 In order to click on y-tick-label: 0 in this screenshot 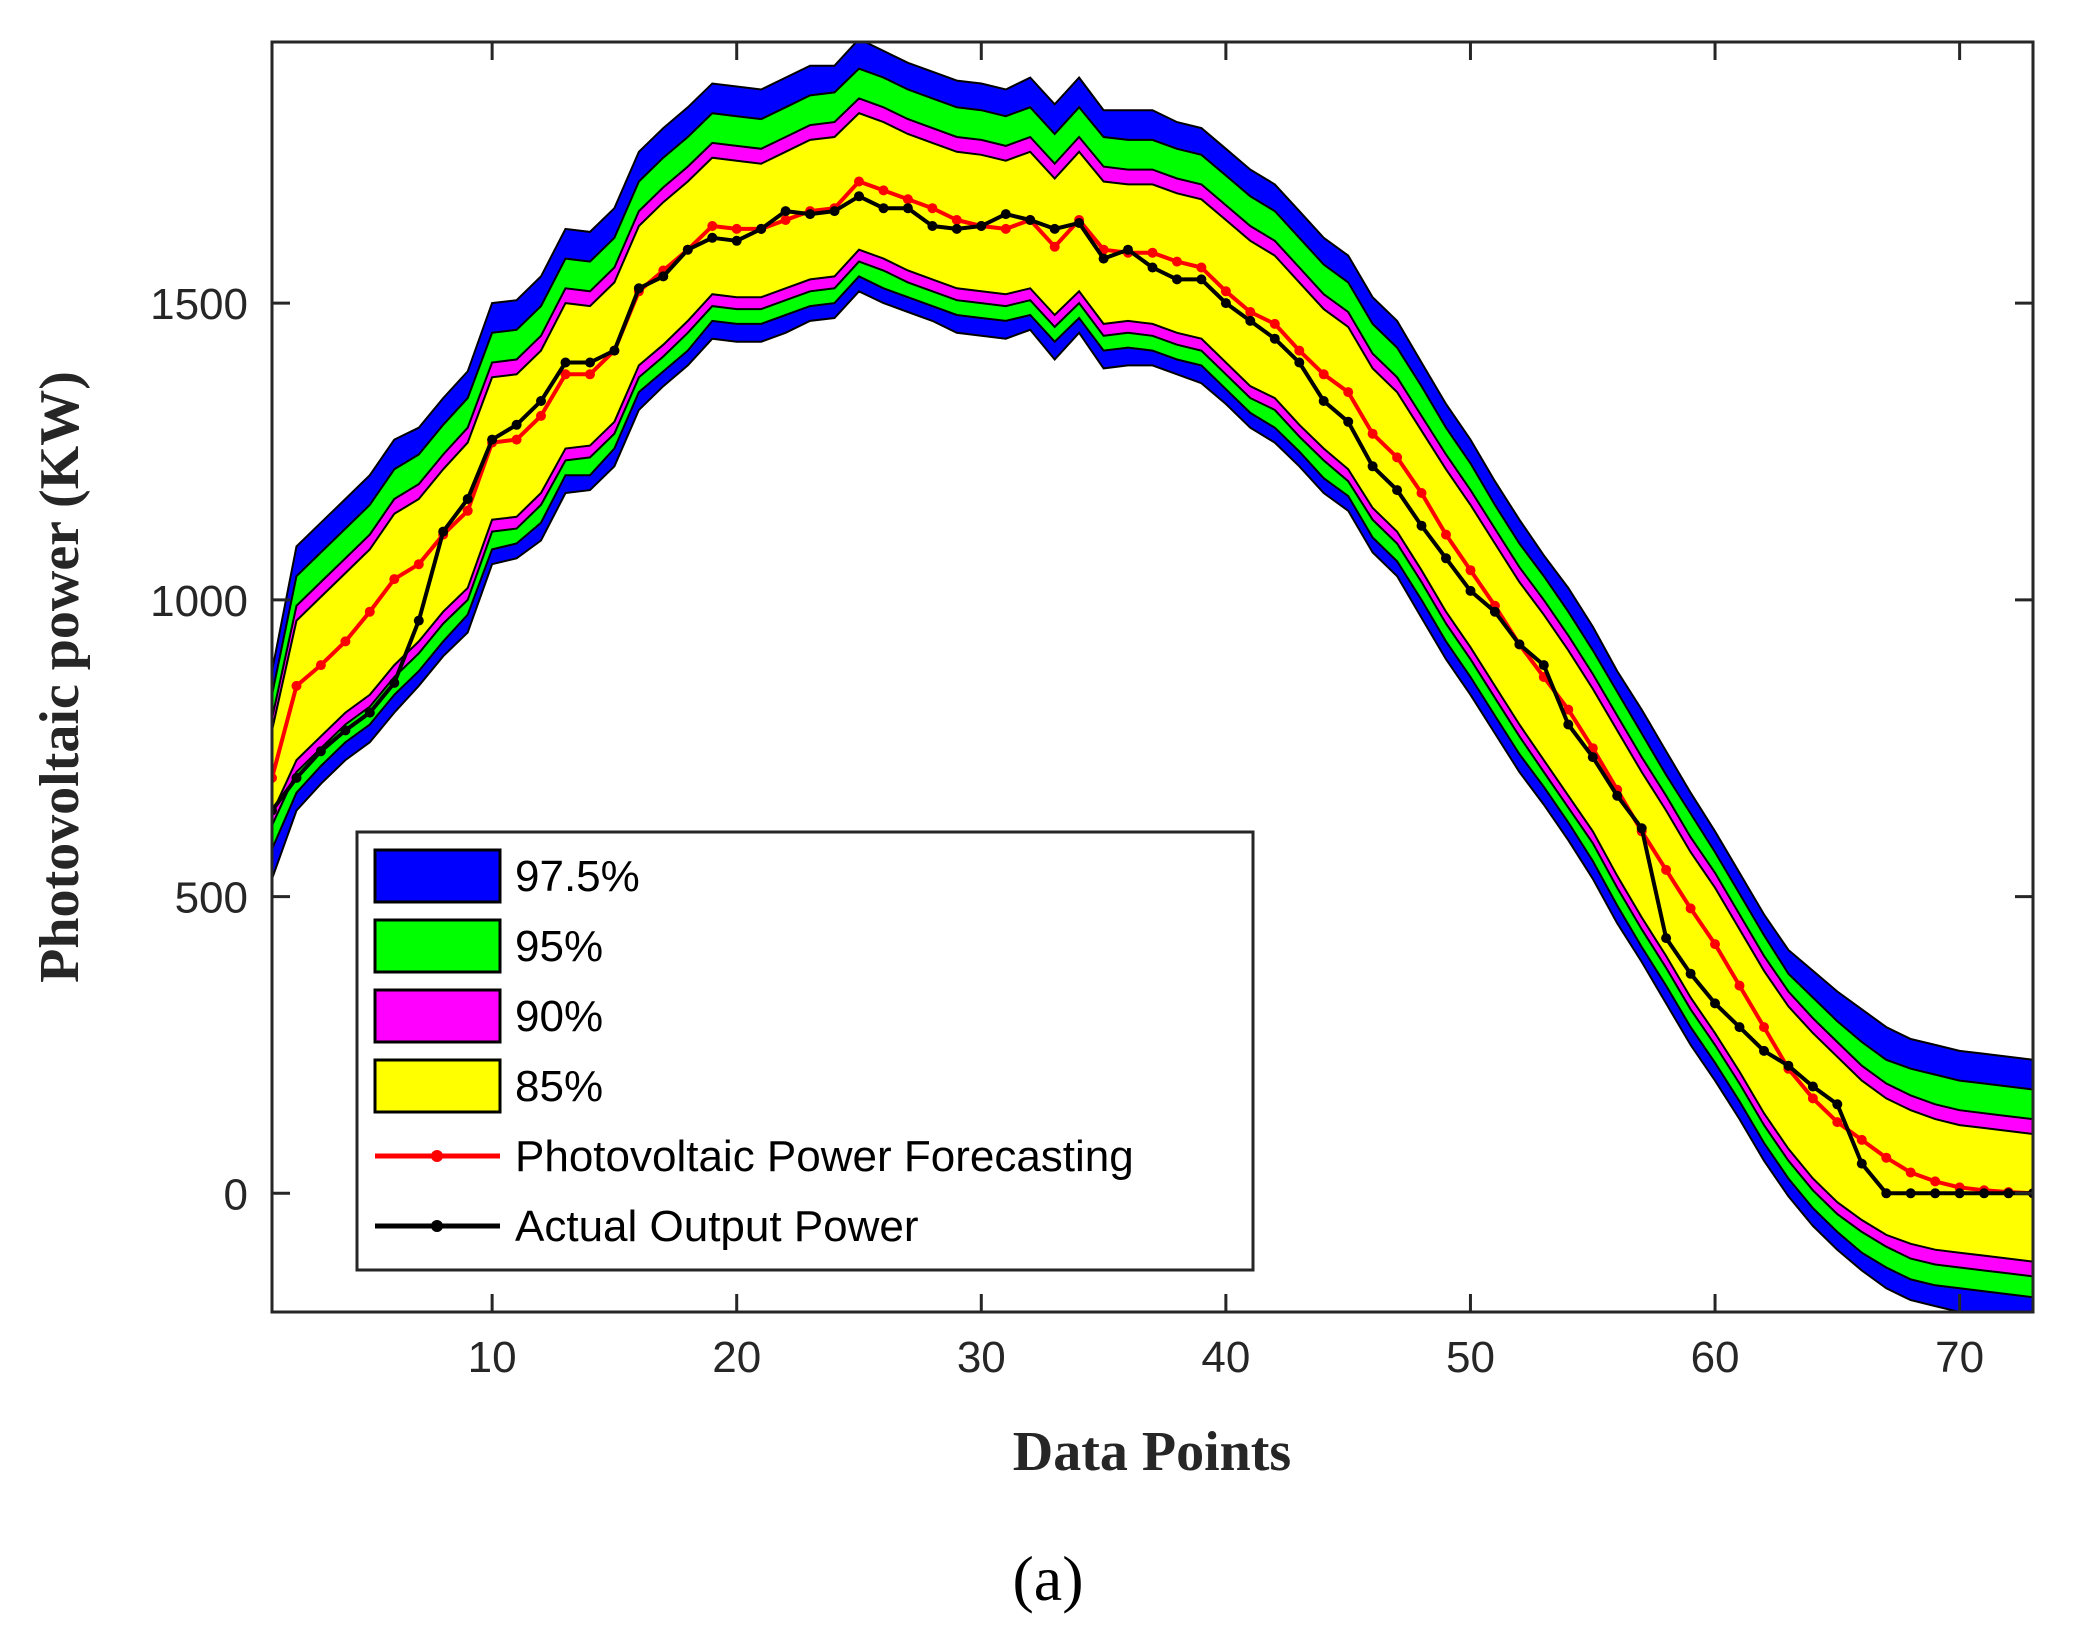, I will do `click(236, 1194)`.